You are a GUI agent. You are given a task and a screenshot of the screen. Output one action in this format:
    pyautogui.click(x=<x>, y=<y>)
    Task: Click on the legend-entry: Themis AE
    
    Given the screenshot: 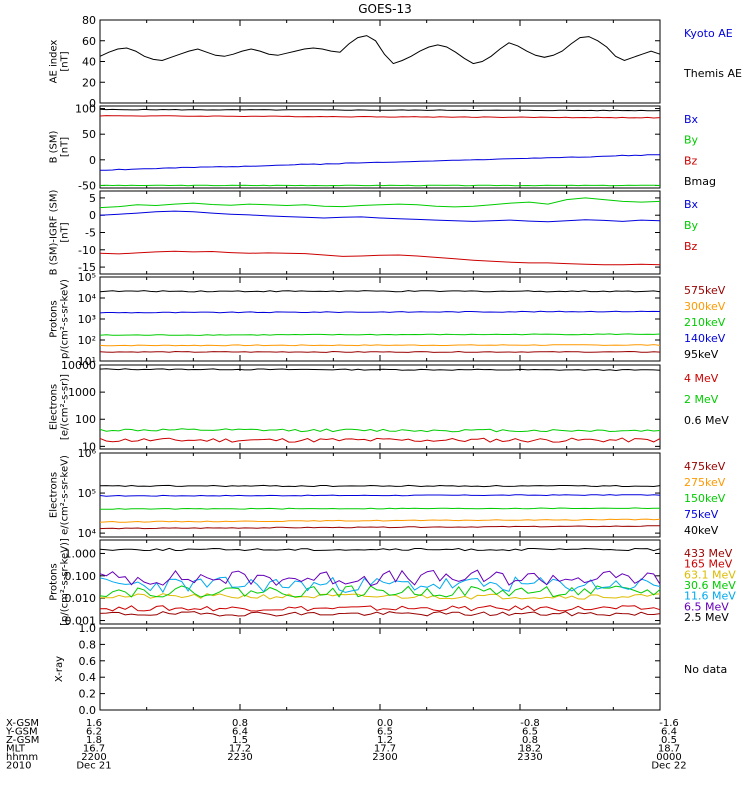 What is the action you would take?
    pyautogui.click(x=712, y=73)
    